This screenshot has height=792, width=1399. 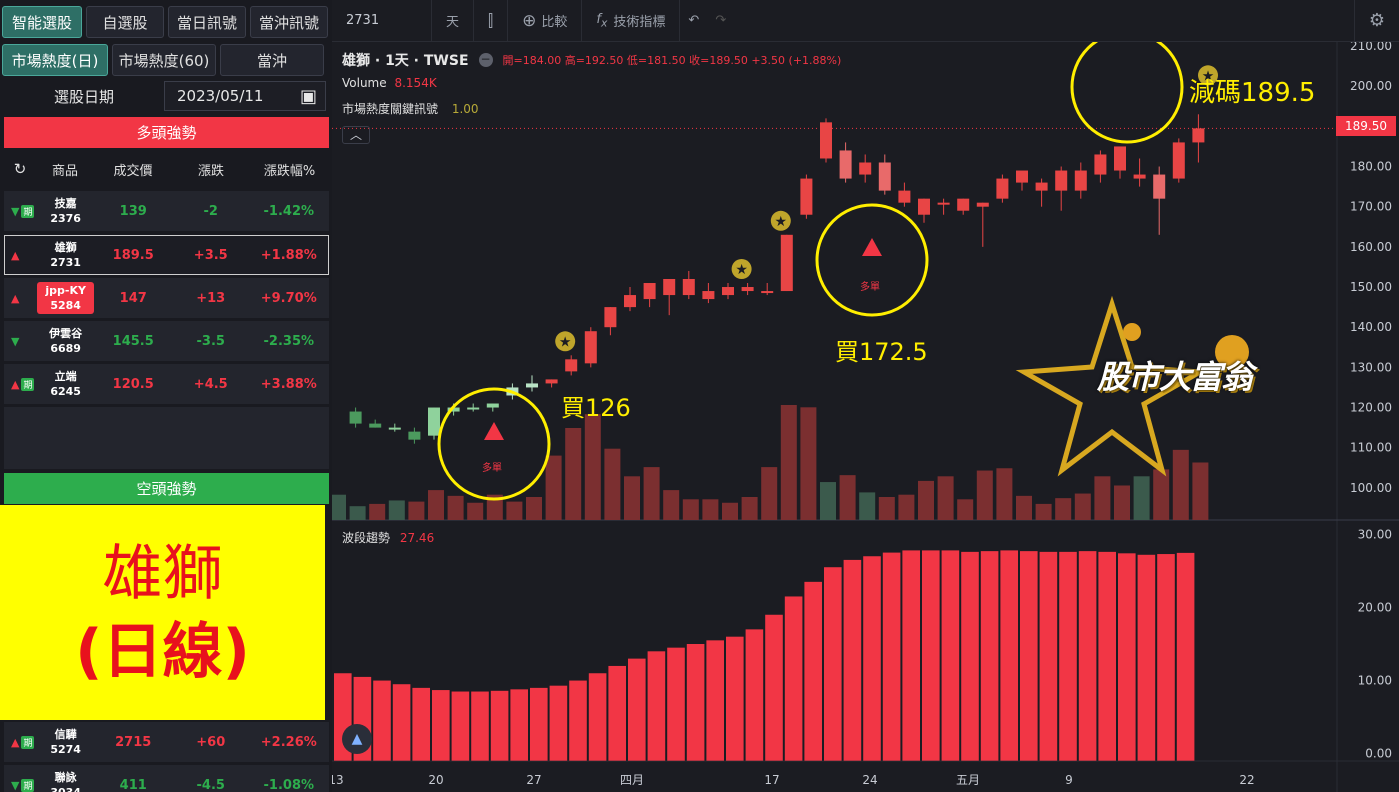 I want to click on tab-2: 當日訊號, so click(x=207, y=22).